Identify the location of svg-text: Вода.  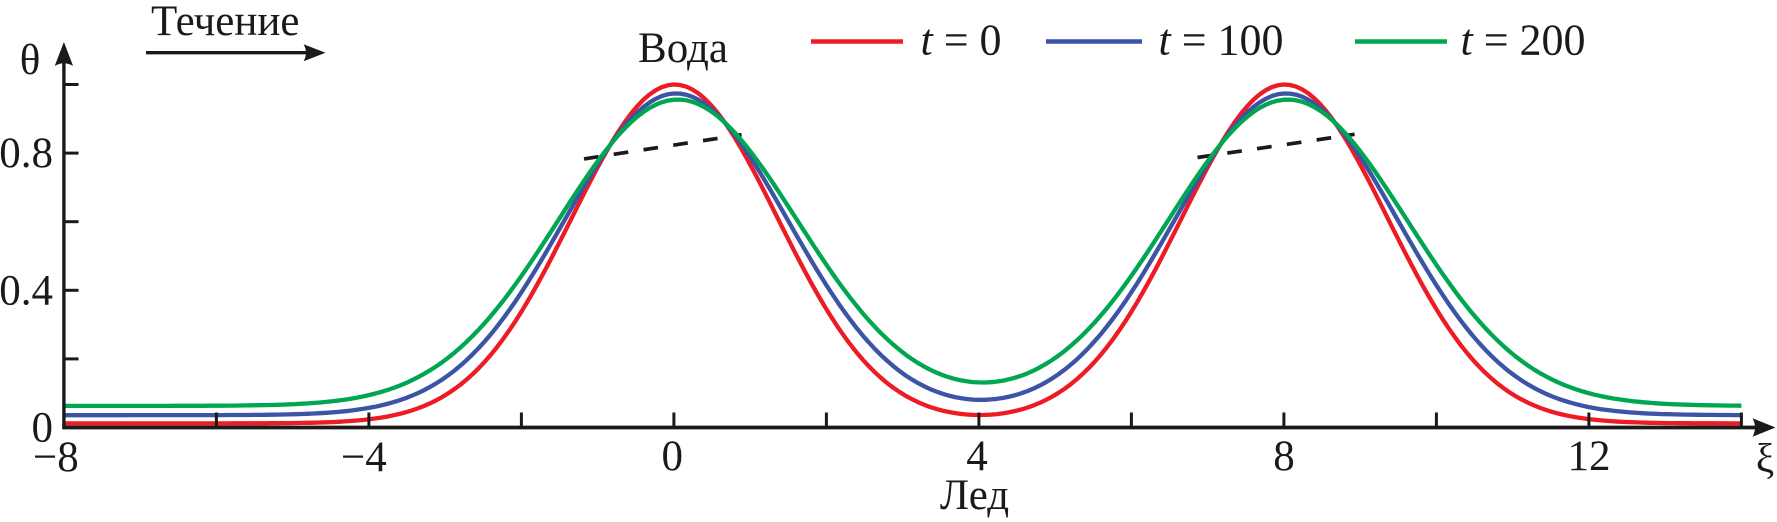
(683, 48).